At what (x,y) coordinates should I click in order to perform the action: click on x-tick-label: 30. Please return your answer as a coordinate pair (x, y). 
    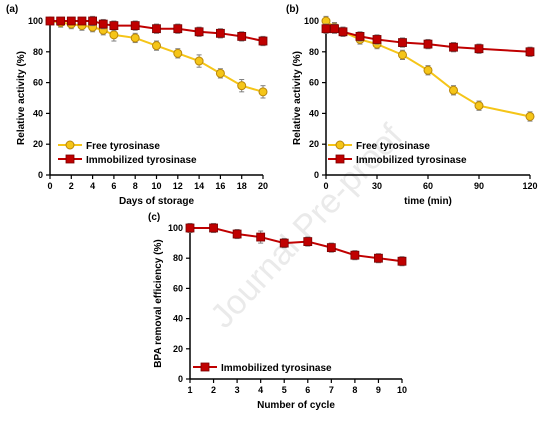
    Looking at the image, I should click on (377, 186).